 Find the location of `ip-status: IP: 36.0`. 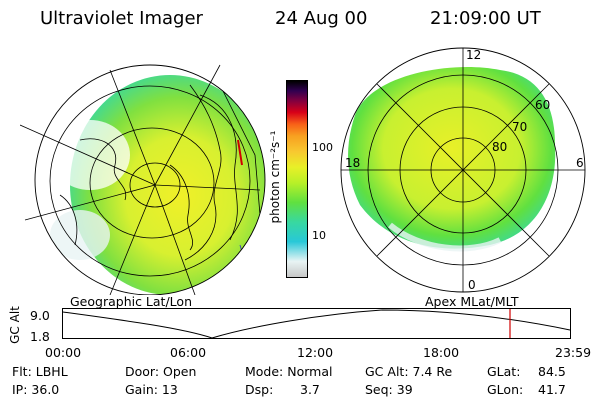

ip-status: IP: 36.0 is located at coordinates (36, 389).